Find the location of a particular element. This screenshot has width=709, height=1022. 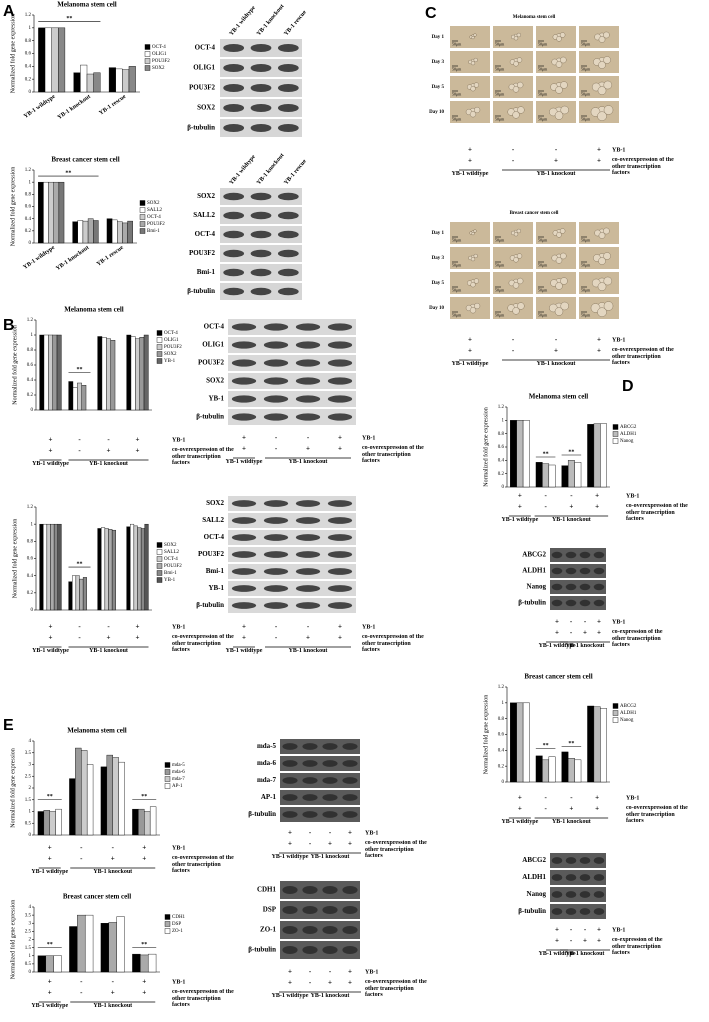

blot-row-label: Nanog is located at coordinates (537, 894).